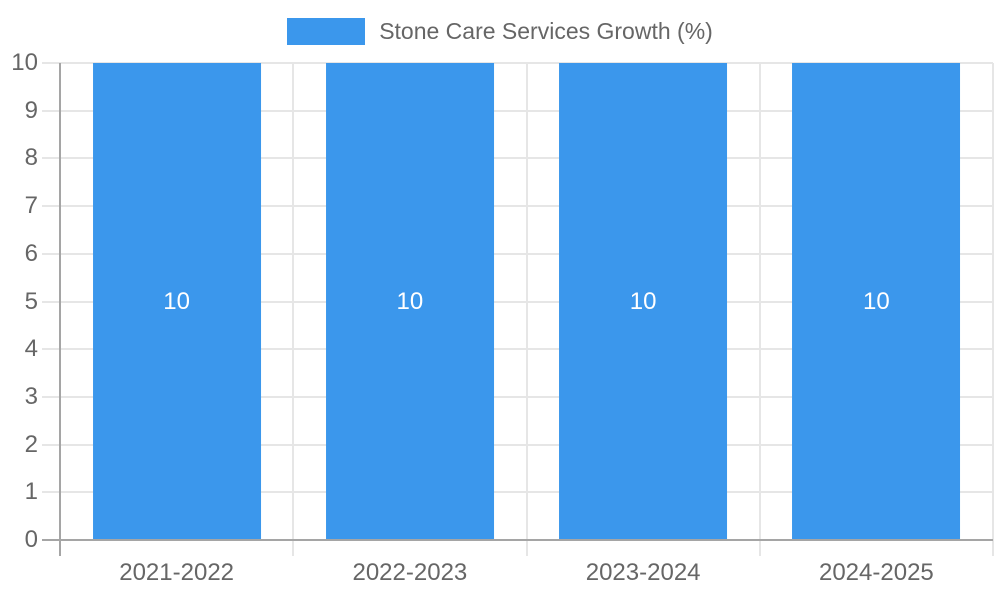  Describe the element at coordinates (31, 158) in the screenshot. I see `y-axis-tick-label: 8` at that location.